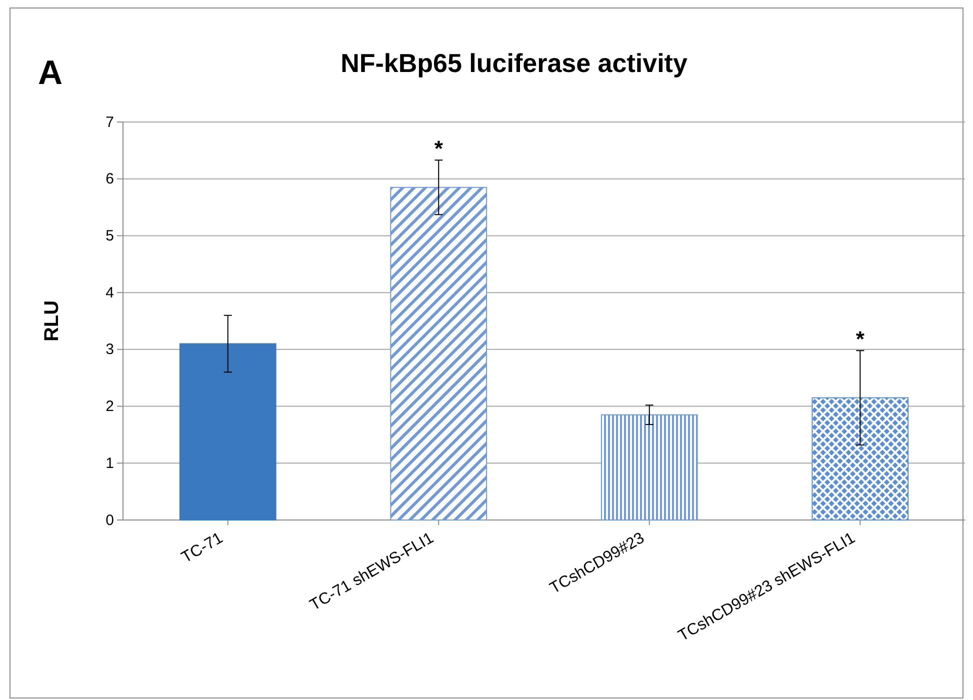 The height and width of the screenshot is (700, 973). Describe the element at coordinates (110, 179) in the screenshot. I see `y-tick-label: 6` at that location.